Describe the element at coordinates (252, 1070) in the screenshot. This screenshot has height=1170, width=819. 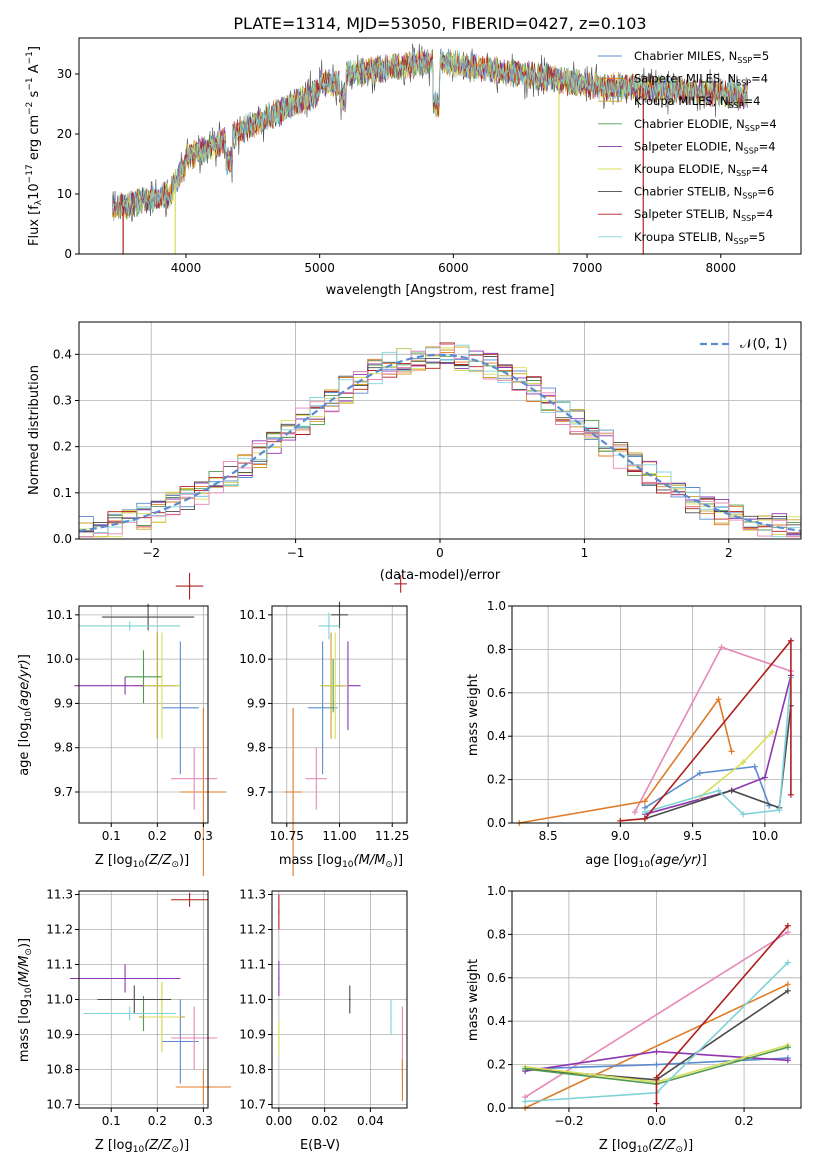
I see `y-tick-label: 10.8` at that location.